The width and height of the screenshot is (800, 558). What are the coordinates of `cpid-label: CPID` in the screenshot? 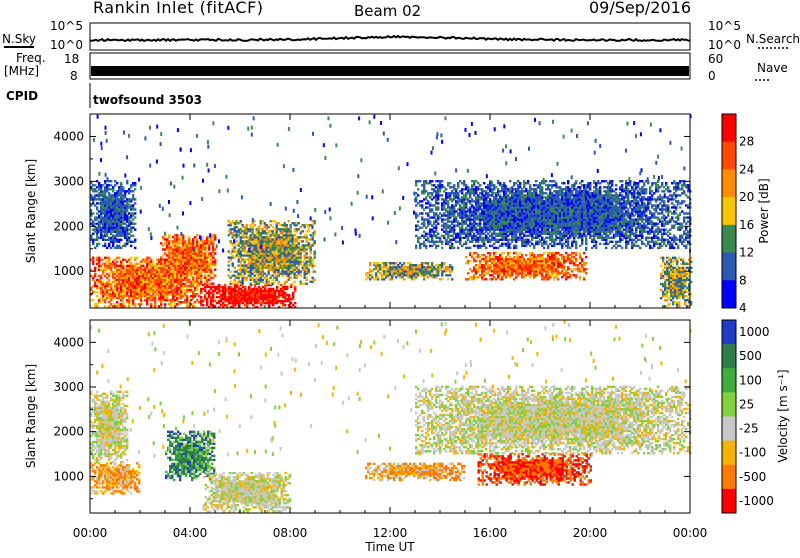 It's located at (22, 96).